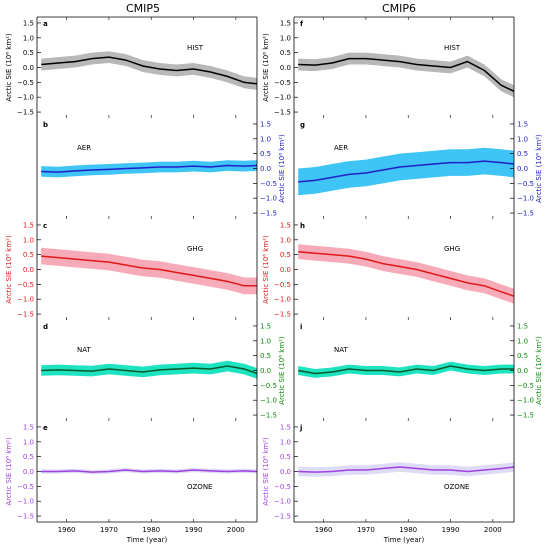 Image resolution: width=550 pixels, height=548 pixels. What do you see at coordinates (265, 139) in the screenshot?
I see `y-tick-label-b: 1.0` at bounding box center [265, 139].